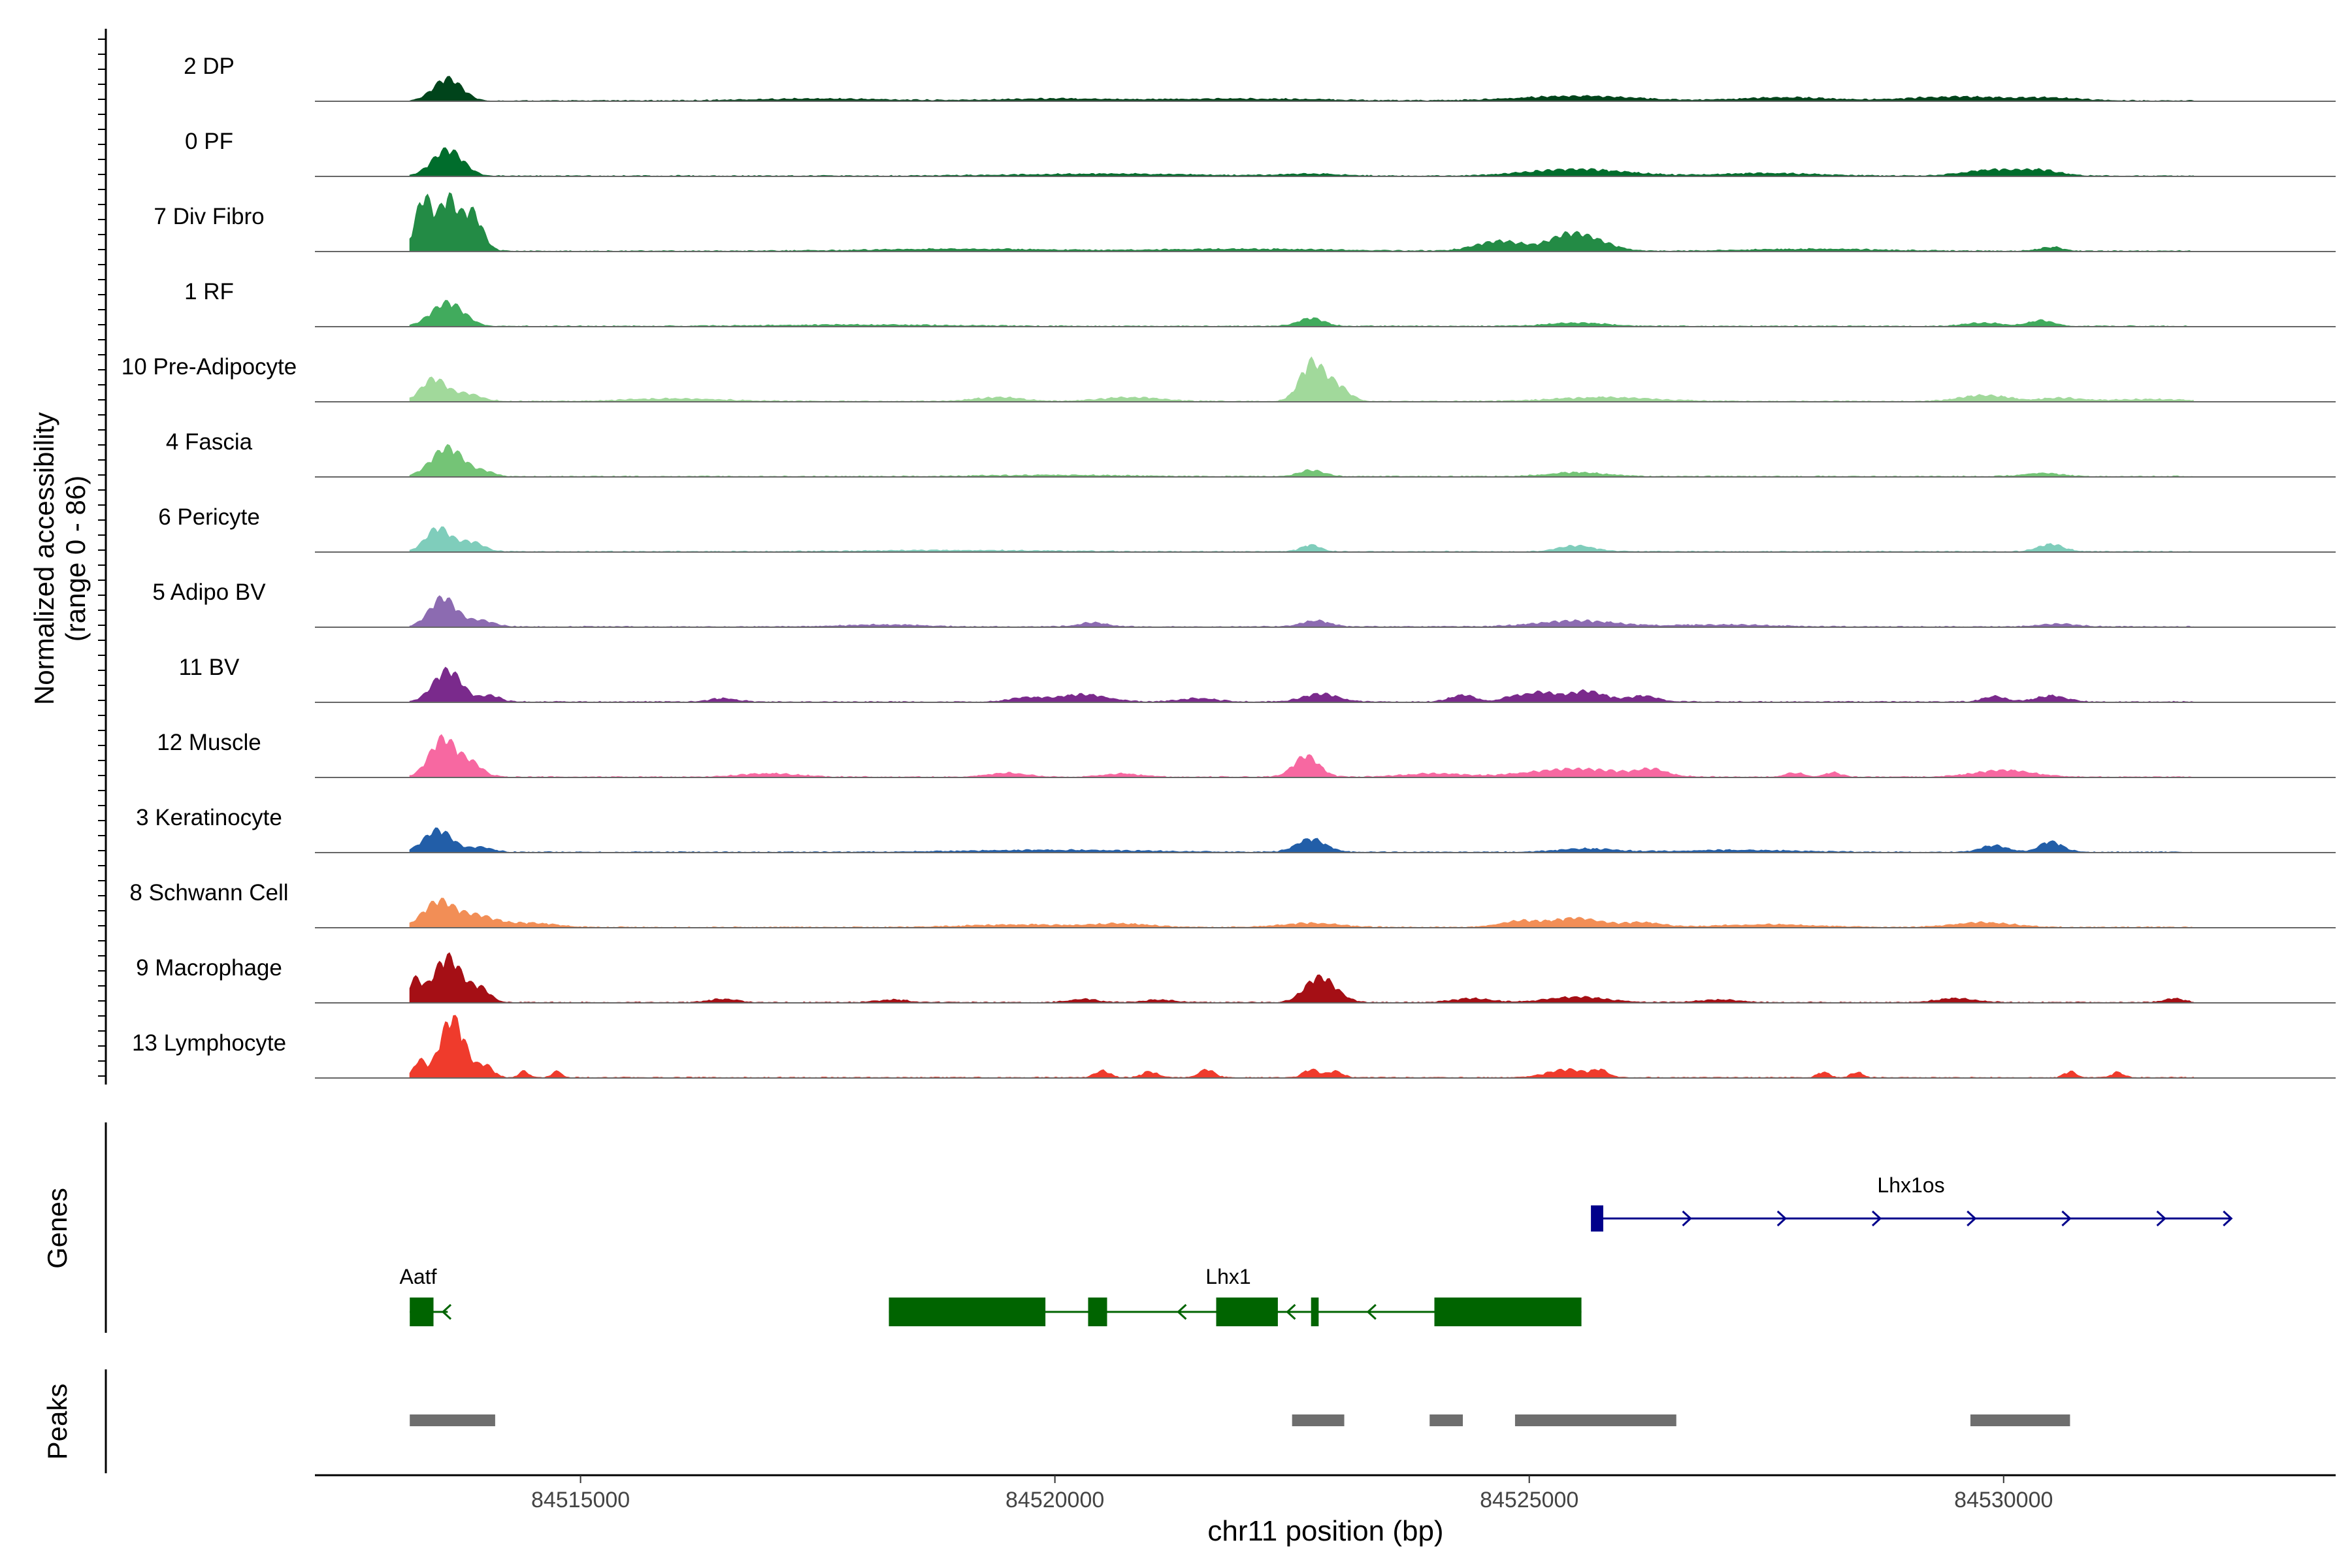 Image resolution: width=2352 pixels, height=1568 pixels. I want to click on x-axis-ticks: 84515000 84520000 84525000 84530000, so click(1292, 1493).